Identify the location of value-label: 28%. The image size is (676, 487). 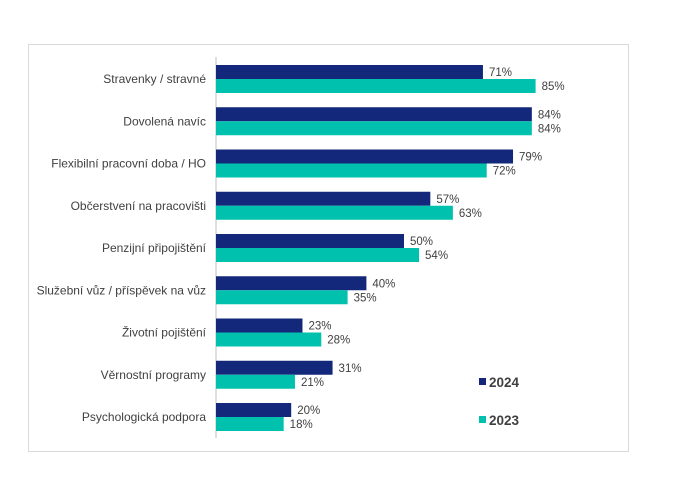
(338, 341).